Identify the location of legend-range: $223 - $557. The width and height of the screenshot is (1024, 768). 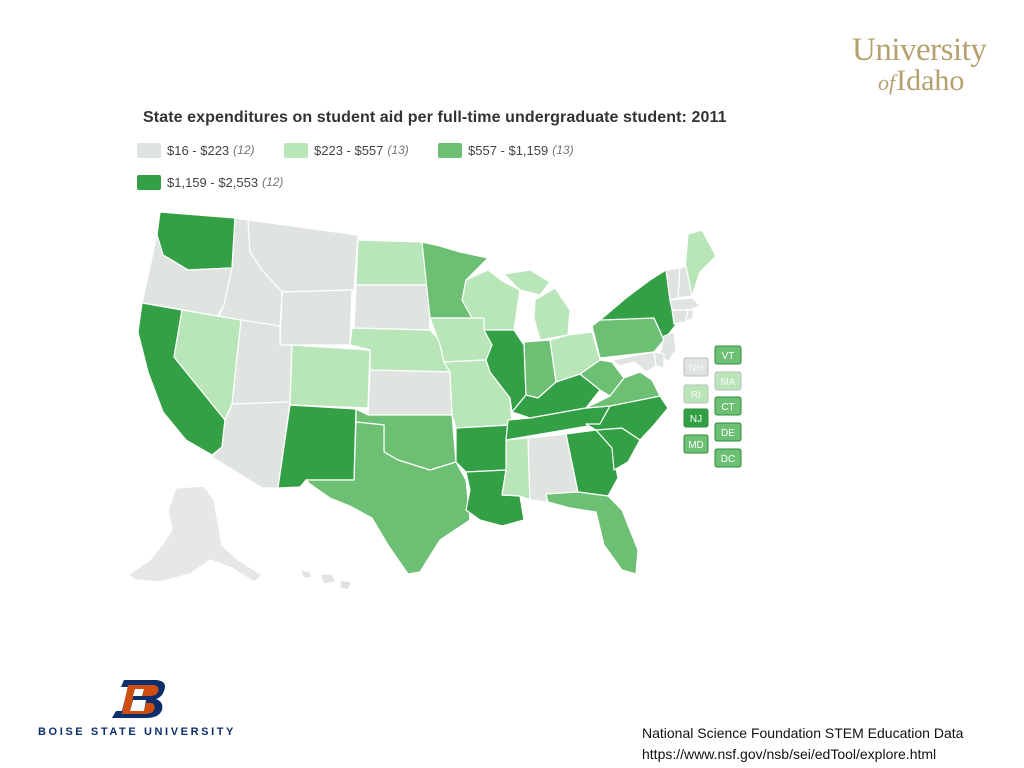
(349, 150).